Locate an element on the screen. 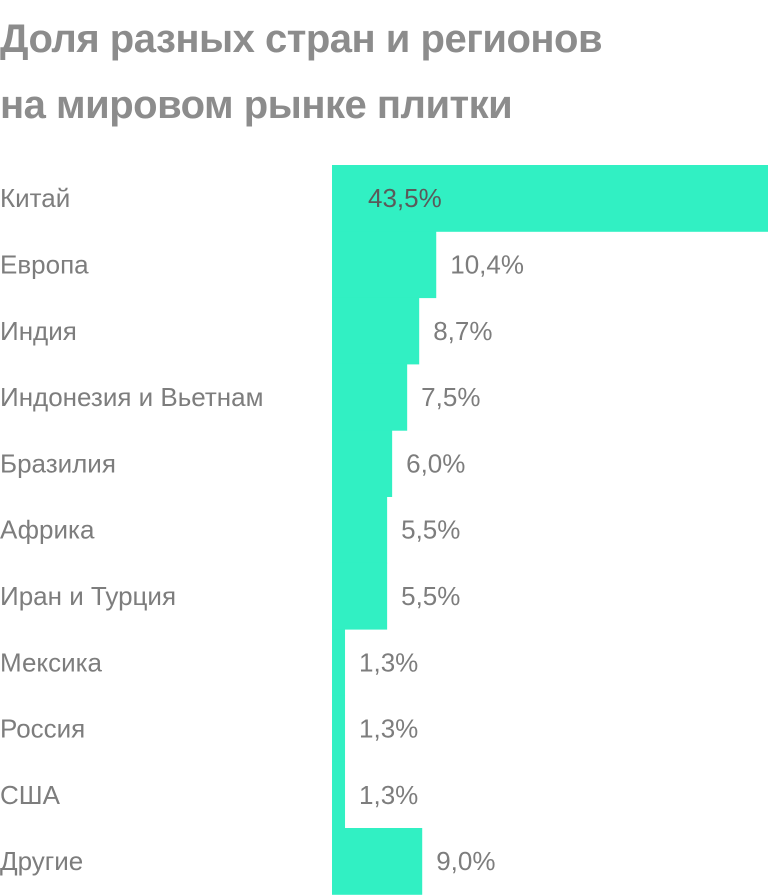 Image resolution: width=768 pixels, height=895 pixels. category-label: Другие is located at coordinates (41, 861).